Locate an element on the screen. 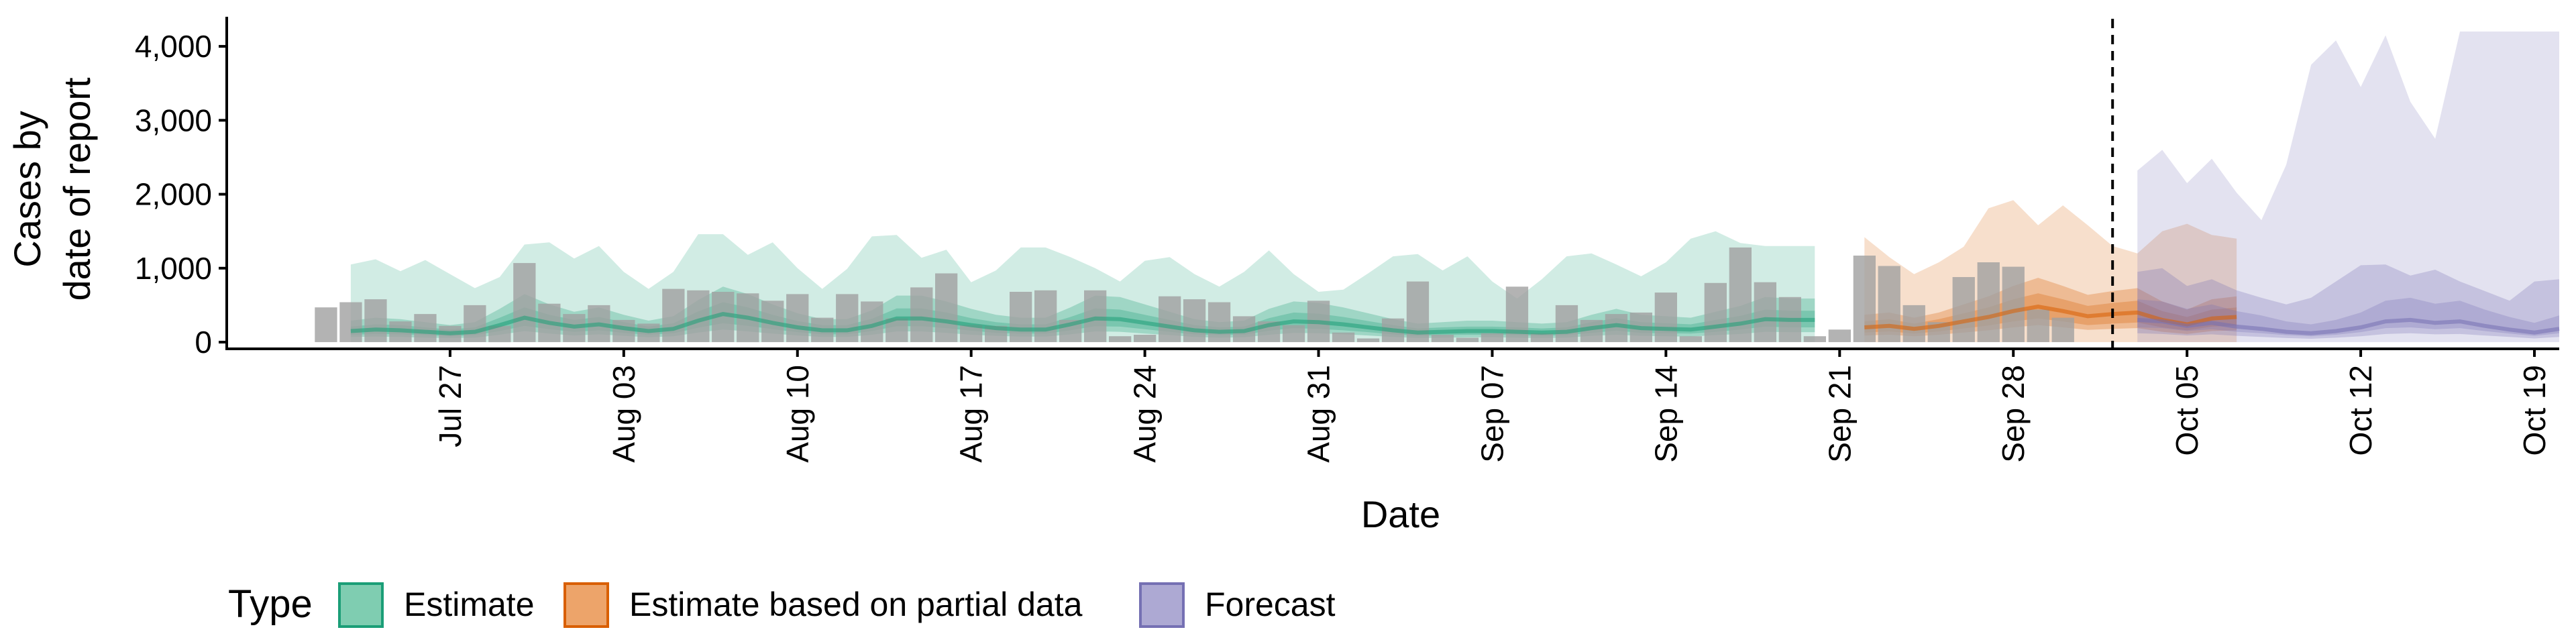 The width and height of the screenshot is (2576, 644). y-axis-title-line-2: date of report is located at coordinates (77, 189).